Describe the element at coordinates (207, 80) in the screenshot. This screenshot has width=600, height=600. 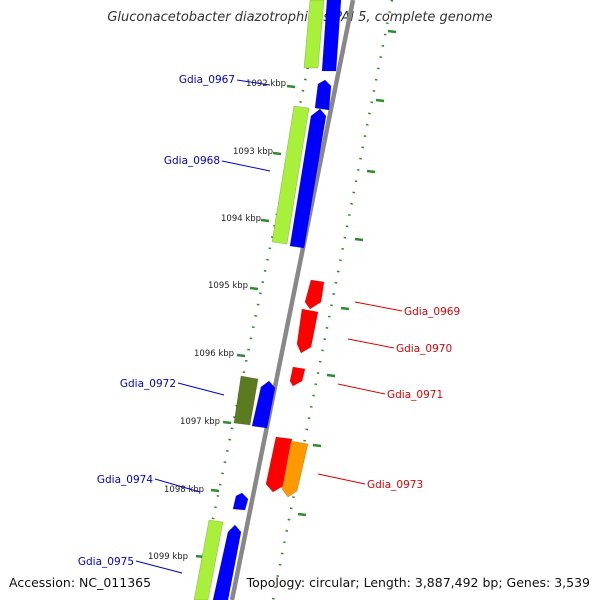
I see `label-gdia-0967: Gdia_0967` at that location.